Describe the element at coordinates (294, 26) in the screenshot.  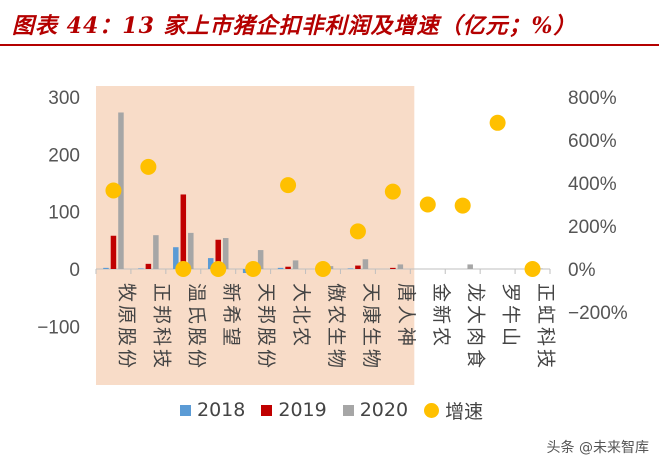
I see `chart-title: 图表 44：13 家上市猪企扣非利润及增速（亿元；%）` at that location.